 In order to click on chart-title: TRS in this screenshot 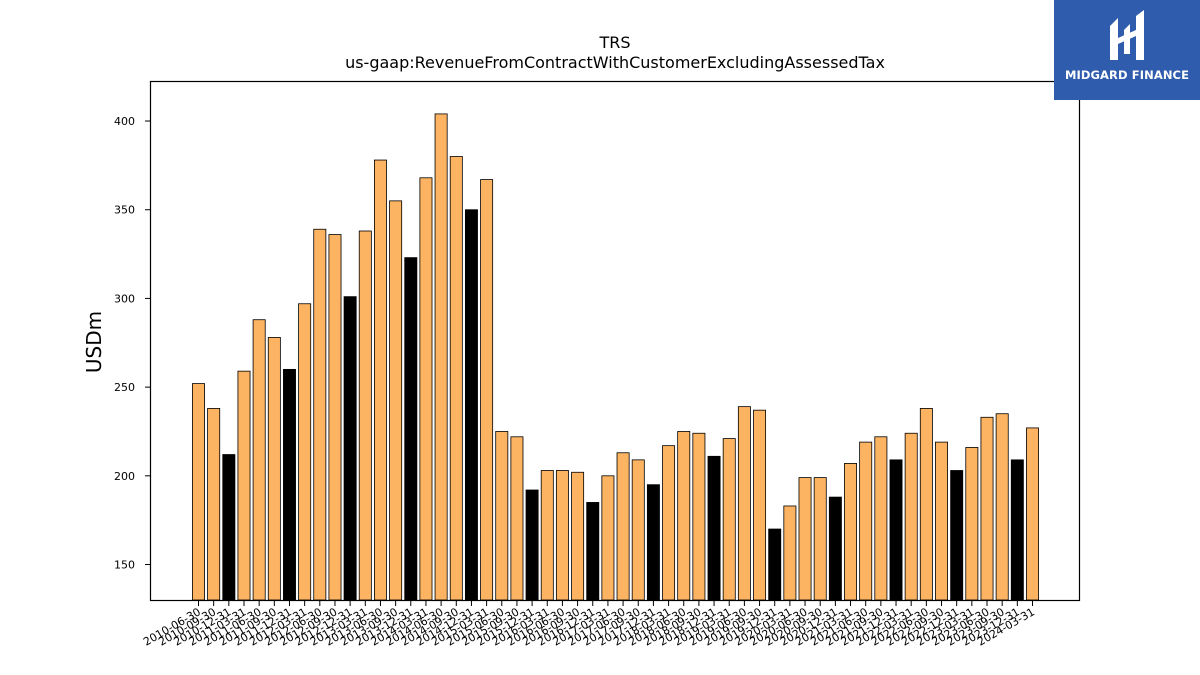, I will do `click(614, 42)`.